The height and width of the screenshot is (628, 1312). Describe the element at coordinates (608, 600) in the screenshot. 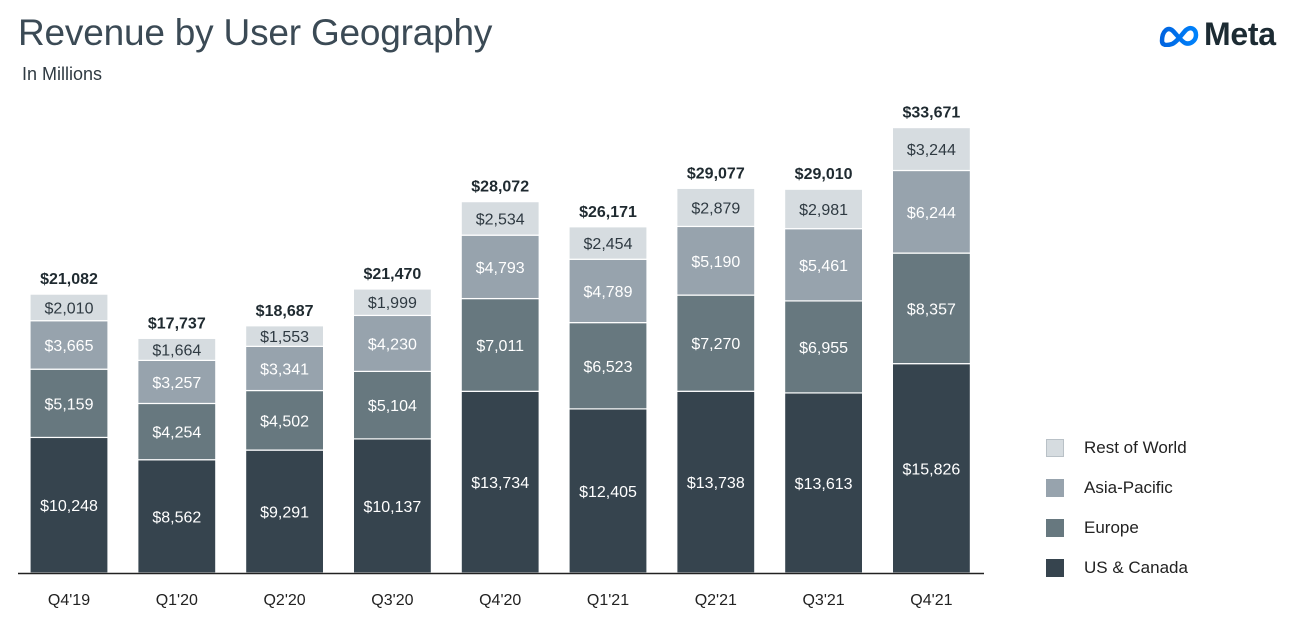

I see `x-tick-label: Q1'21` at that location.